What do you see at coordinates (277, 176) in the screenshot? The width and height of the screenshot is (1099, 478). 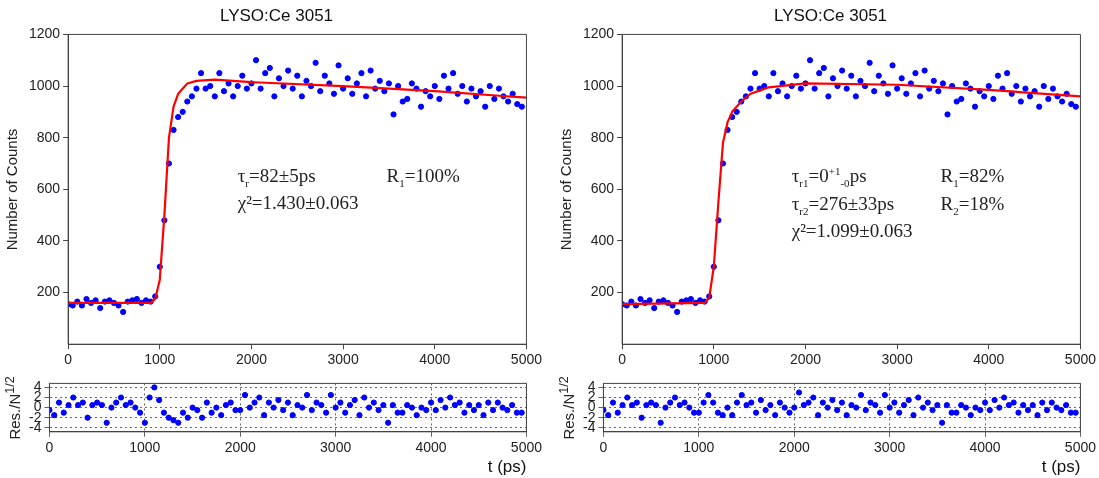 I see `annotation: τ$_{r}$=82±5ps` at bounding box center [277, 176].